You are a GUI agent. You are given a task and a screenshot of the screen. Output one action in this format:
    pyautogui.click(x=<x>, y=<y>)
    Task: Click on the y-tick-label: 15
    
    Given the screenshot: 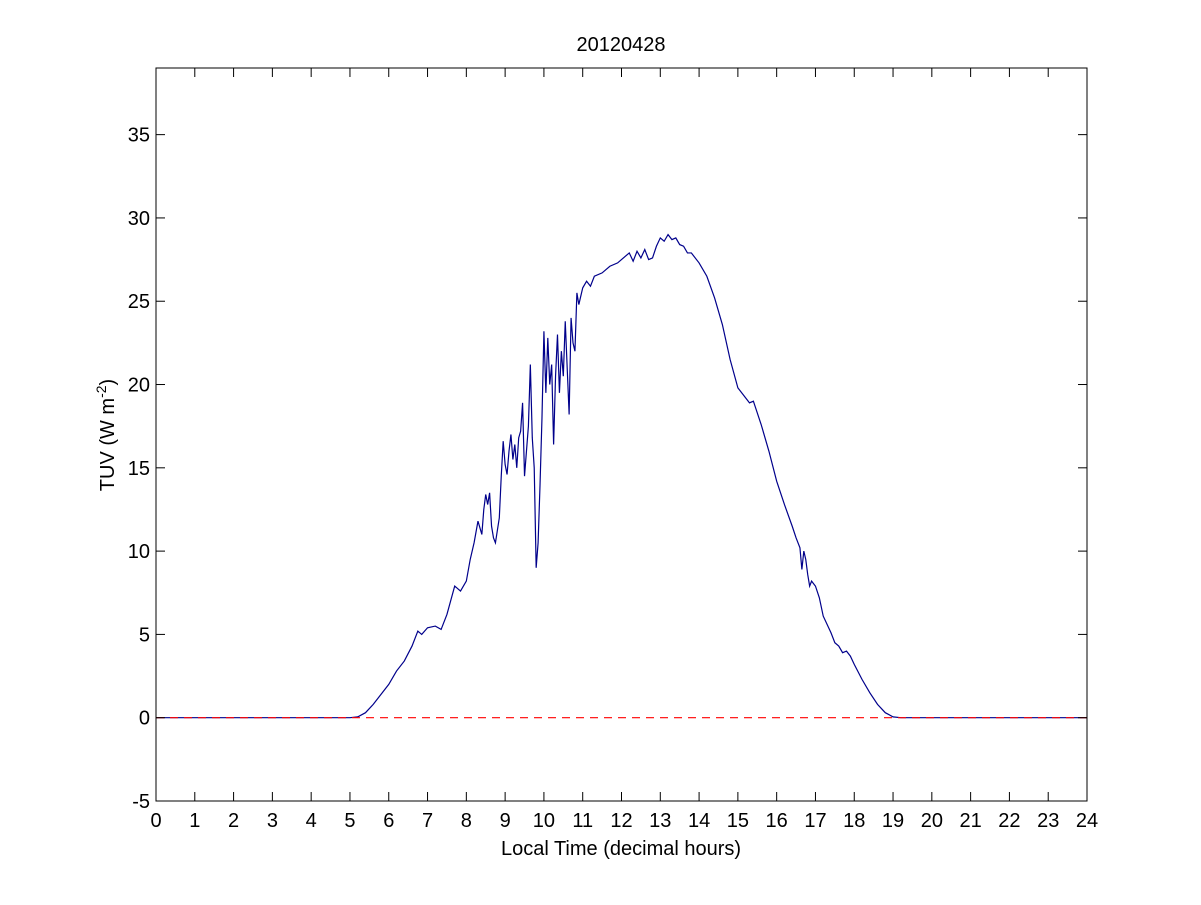 What is the action you would take?
    pyautogui.click(x=139, y=469)
    